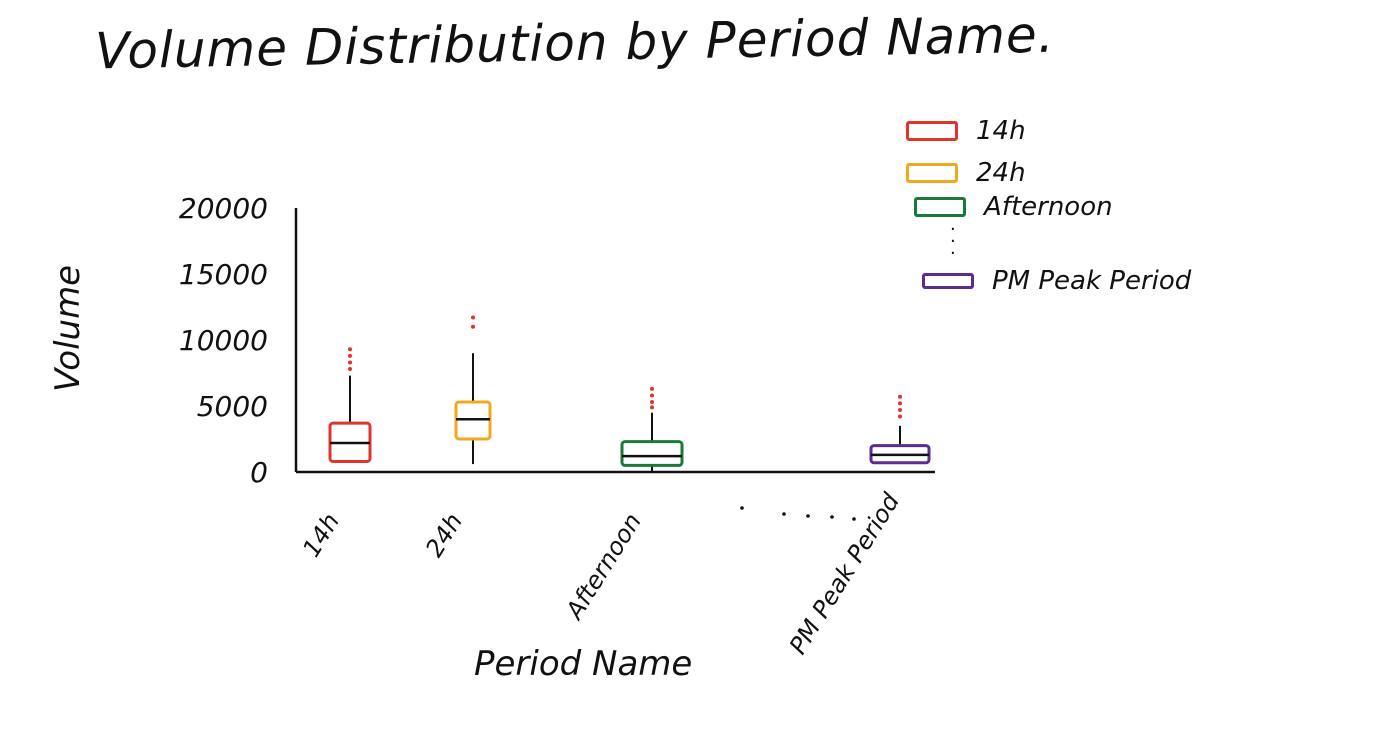 This screenshot has height=754, width=1379. What do you see at coordinates (1048, 207) in the screenshot?
I see `legend-label-afternoon: Afternoon` at bounding box center [1048, 207].